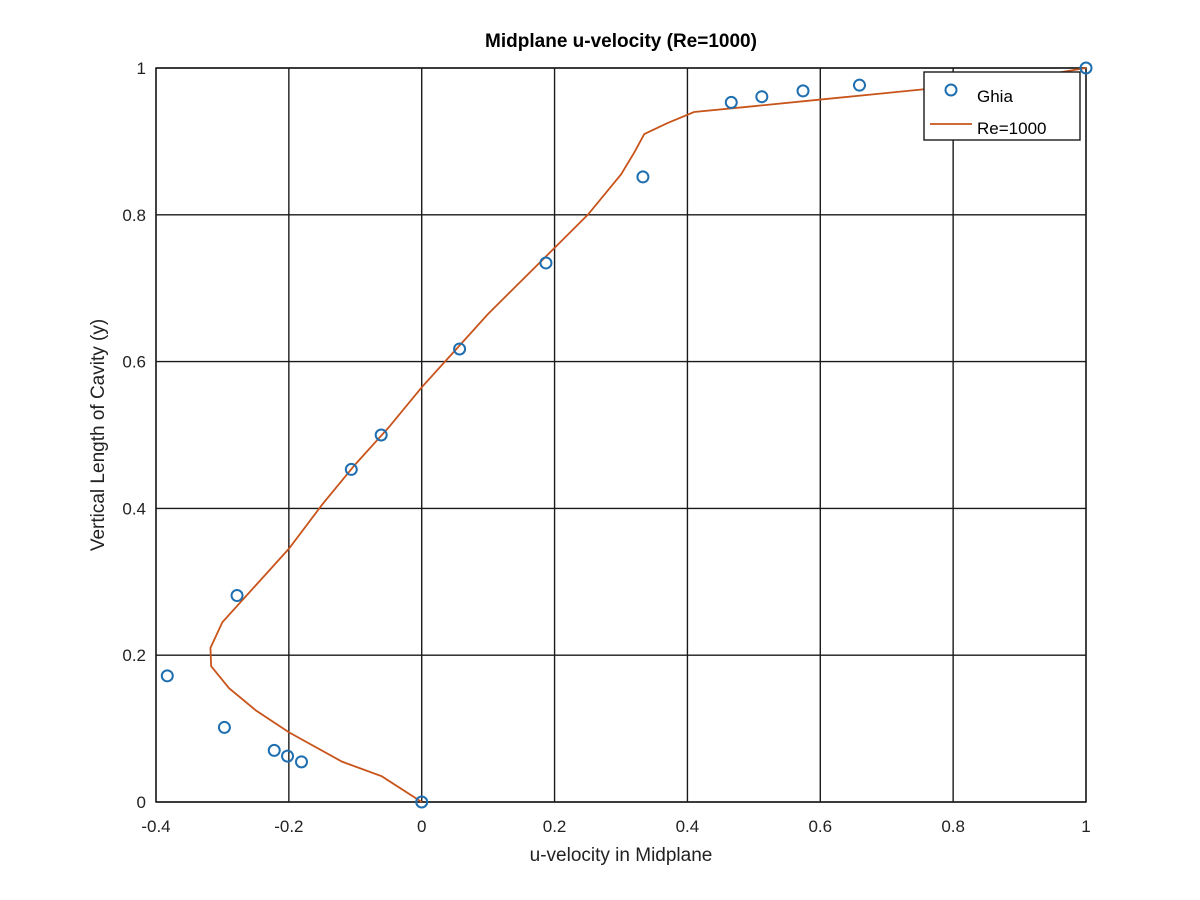 The height and width of the screenshot is (900, 1200). I want to click on y-tick-label: 1, so click(141, 68).